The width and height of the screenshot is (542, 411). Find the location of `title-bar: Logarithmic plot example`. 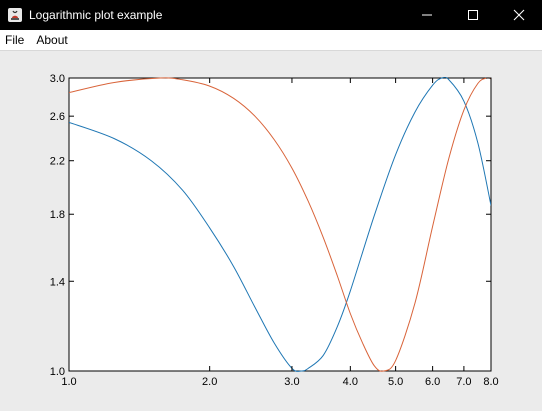

title-bar: Logarithmic plot example is located at coordinates (271, 15).